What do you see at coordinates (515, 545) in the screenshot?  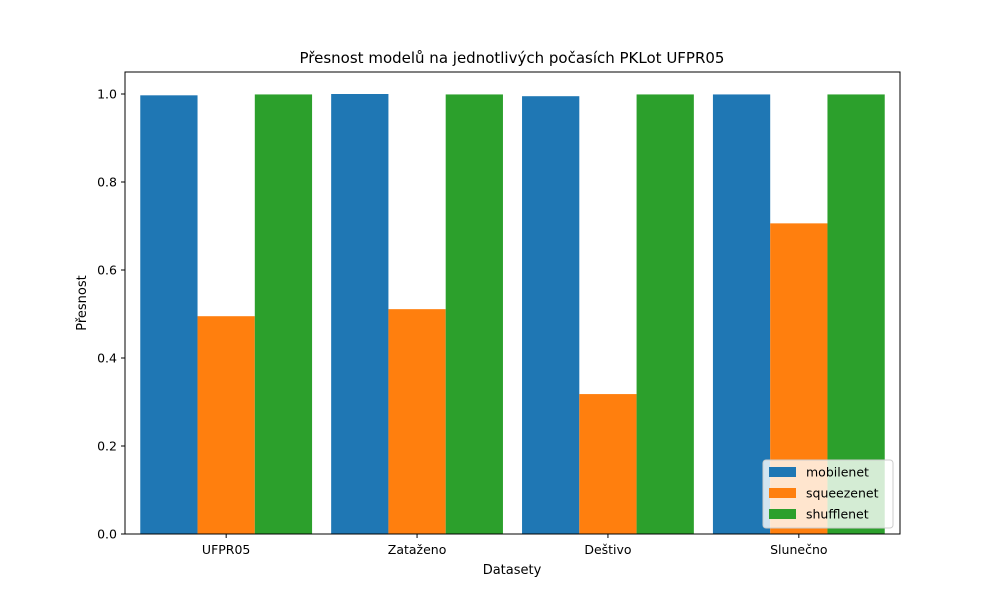 I see `x-axis: UFPR05 Zataženo Deštivo Slunečno` at bounding box center [515, 545].